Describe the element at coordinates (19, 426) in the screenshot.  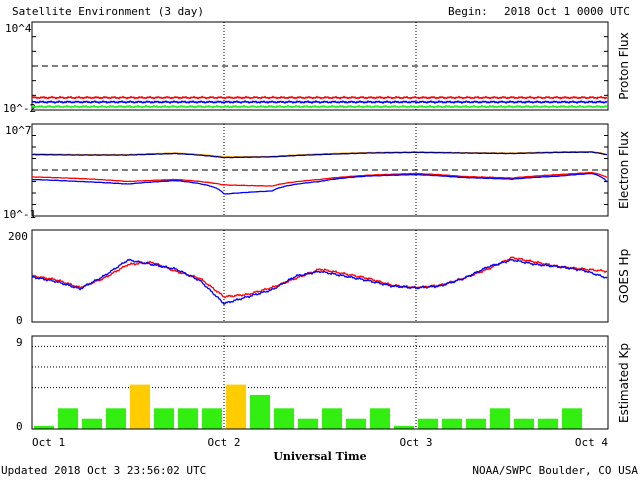
I see `kp-y-min-label: 0` at that location.